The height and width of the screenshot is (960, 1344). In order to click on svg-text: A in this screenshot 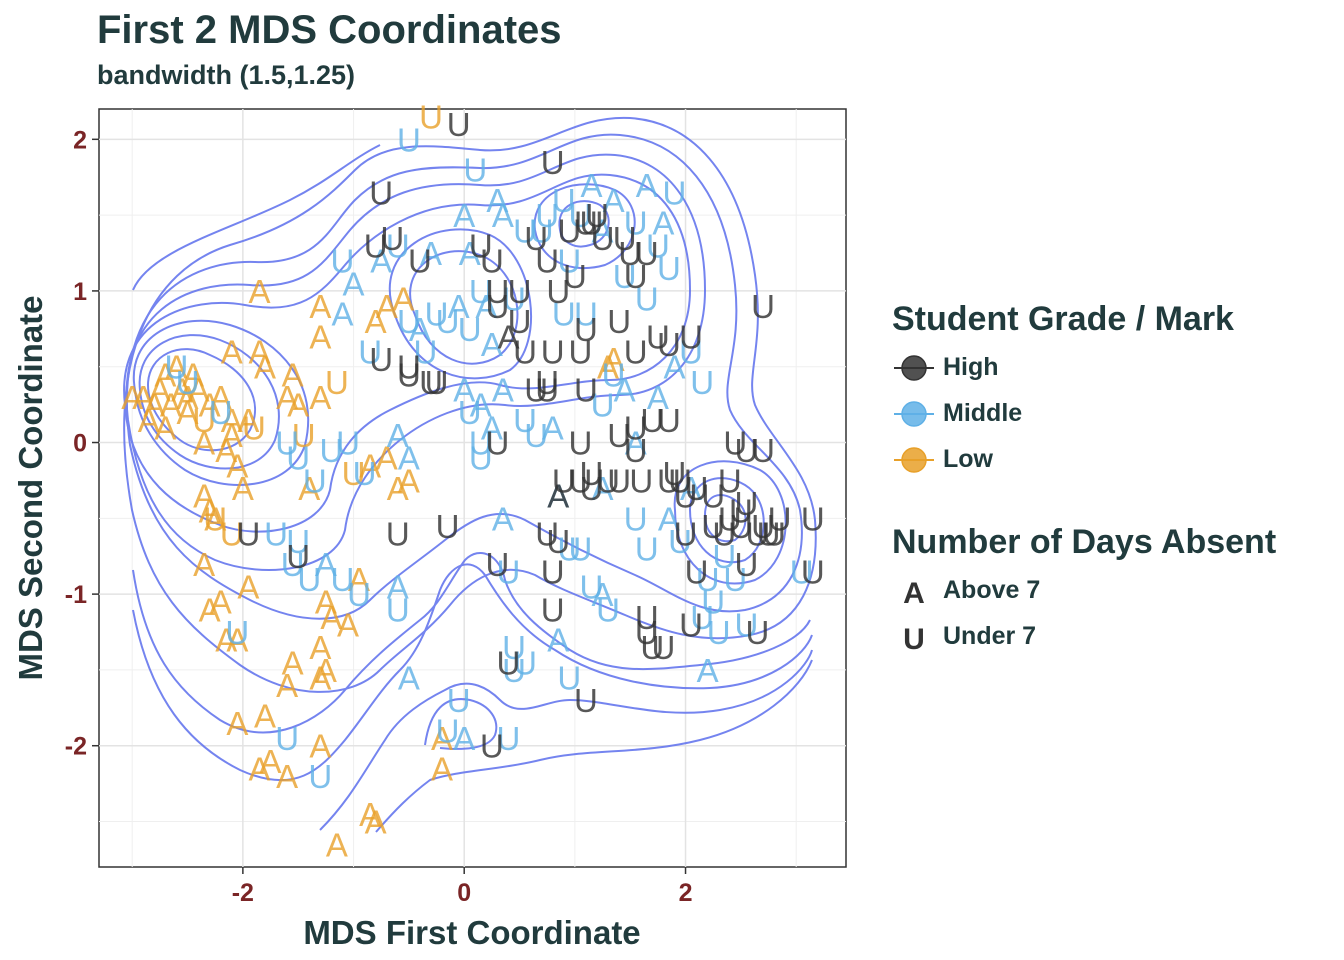, I will do `click(914, 593)`.